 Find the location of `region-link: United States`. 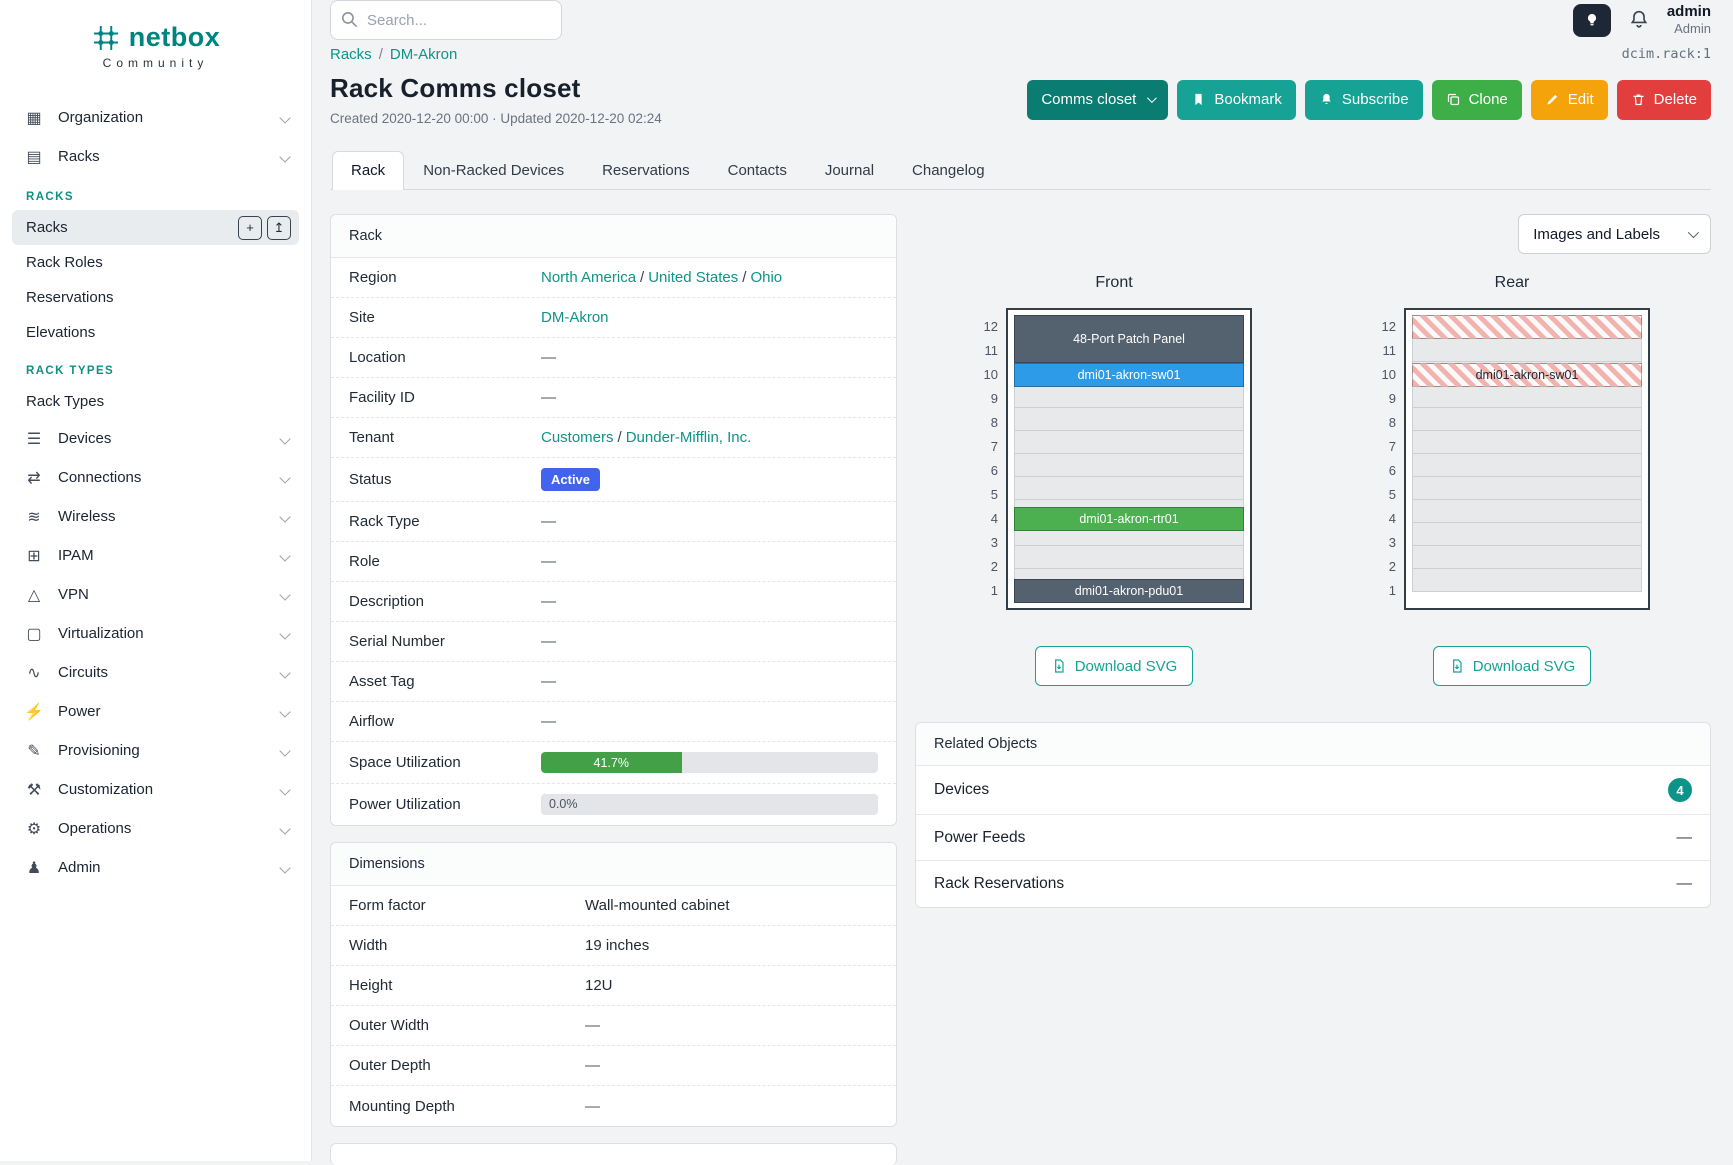

region-link: United States is located at coordinates (693, 277).